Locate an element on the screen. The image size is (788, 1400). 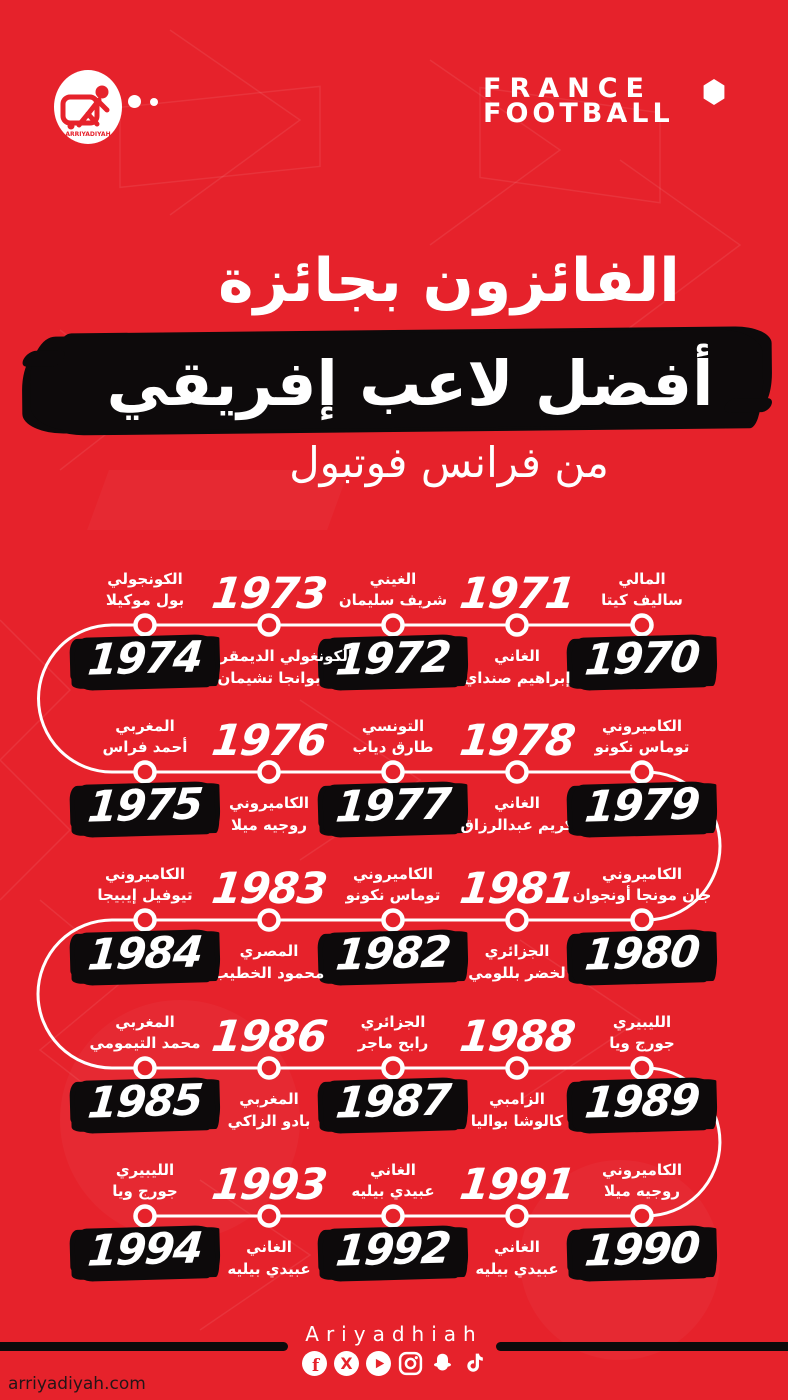
winner-name: التونسي طارق دياب is located at coordinates (393, 738).